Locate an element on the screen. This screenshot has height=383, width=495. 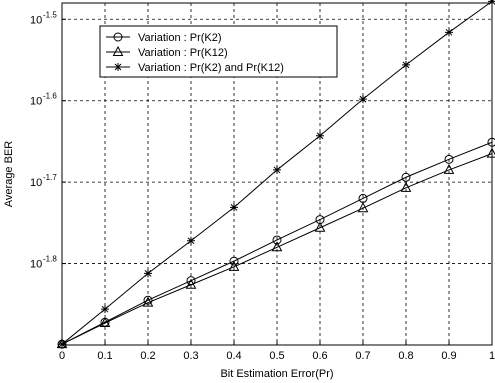
y-axis-label: Average BER is located at coordinates (9, 174).